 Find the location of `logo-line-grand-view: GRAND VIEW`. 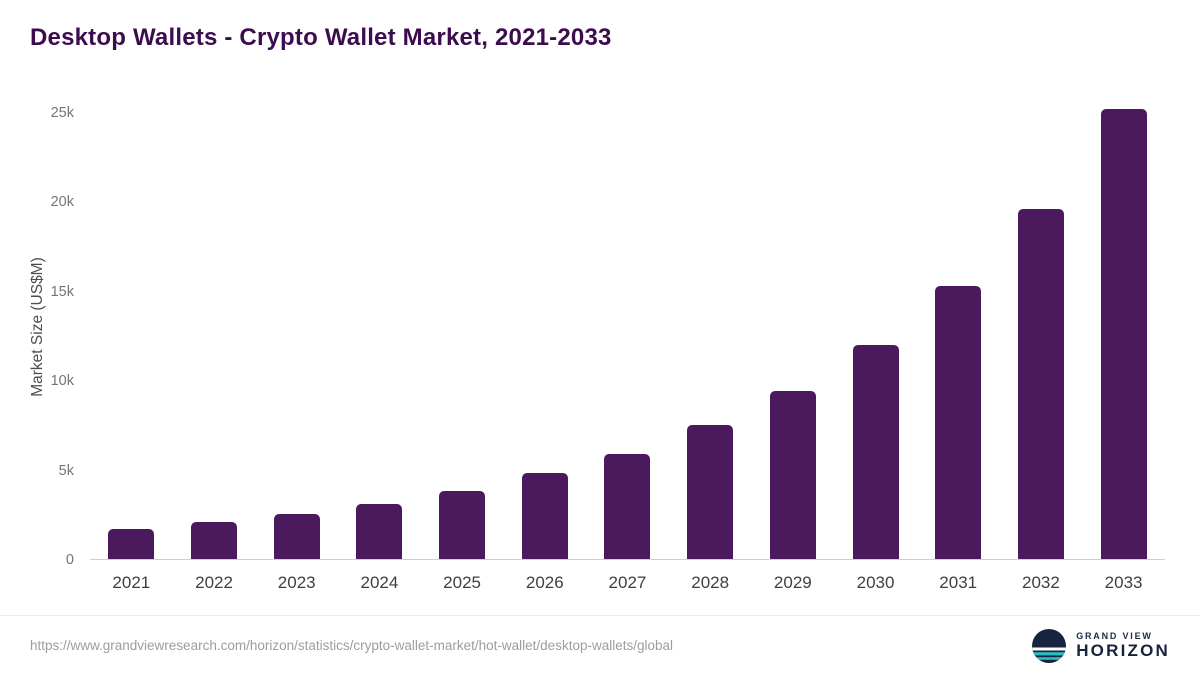

logo-line-grand-view: GRAND VIEW is located at coordinates (1114, 635).